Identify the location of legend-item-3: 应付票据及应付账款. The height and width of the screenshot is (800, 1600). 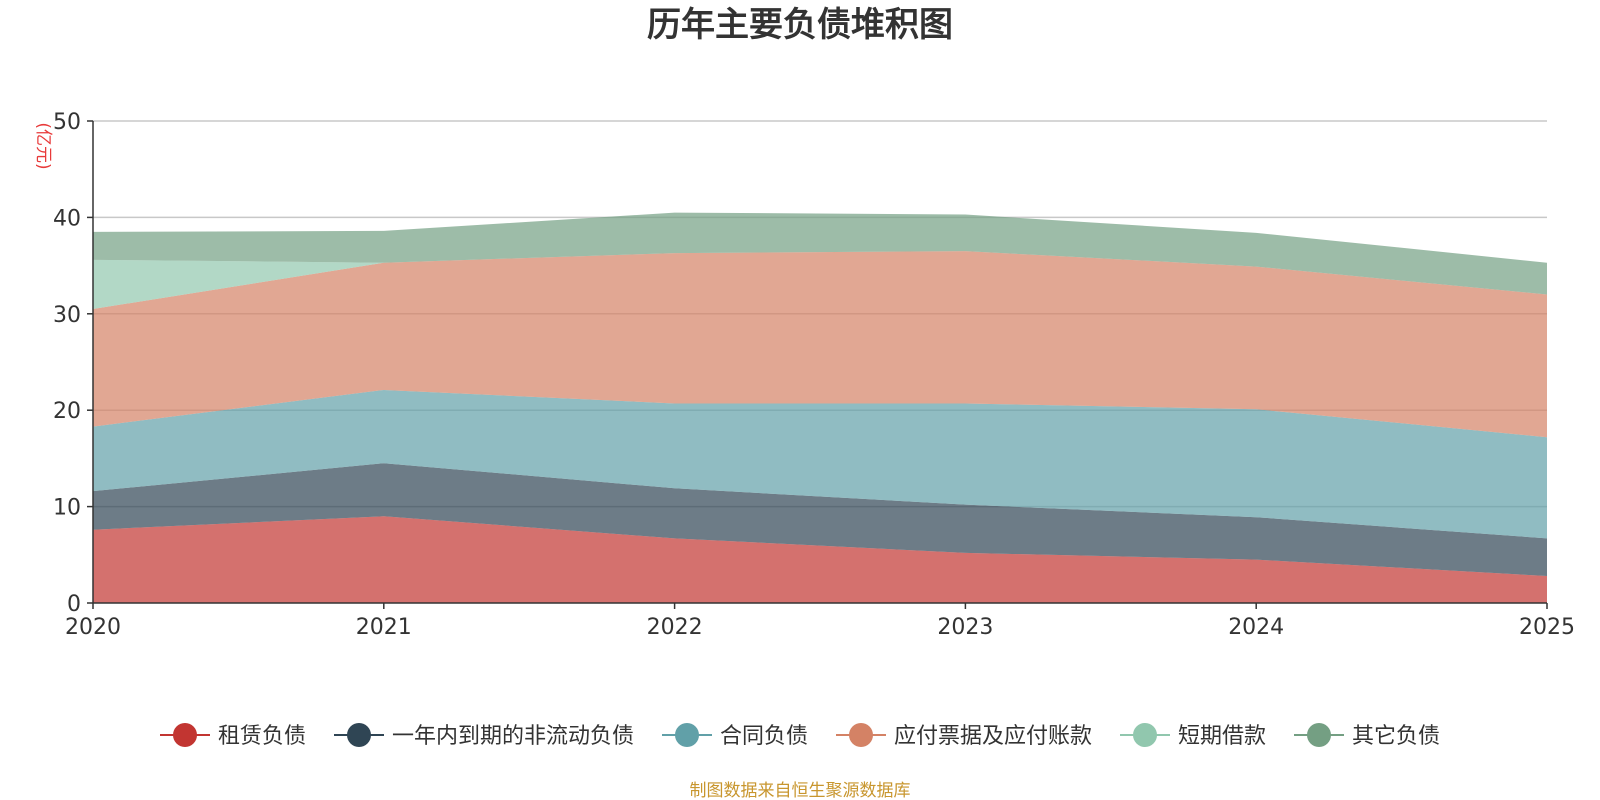
(964, 736).